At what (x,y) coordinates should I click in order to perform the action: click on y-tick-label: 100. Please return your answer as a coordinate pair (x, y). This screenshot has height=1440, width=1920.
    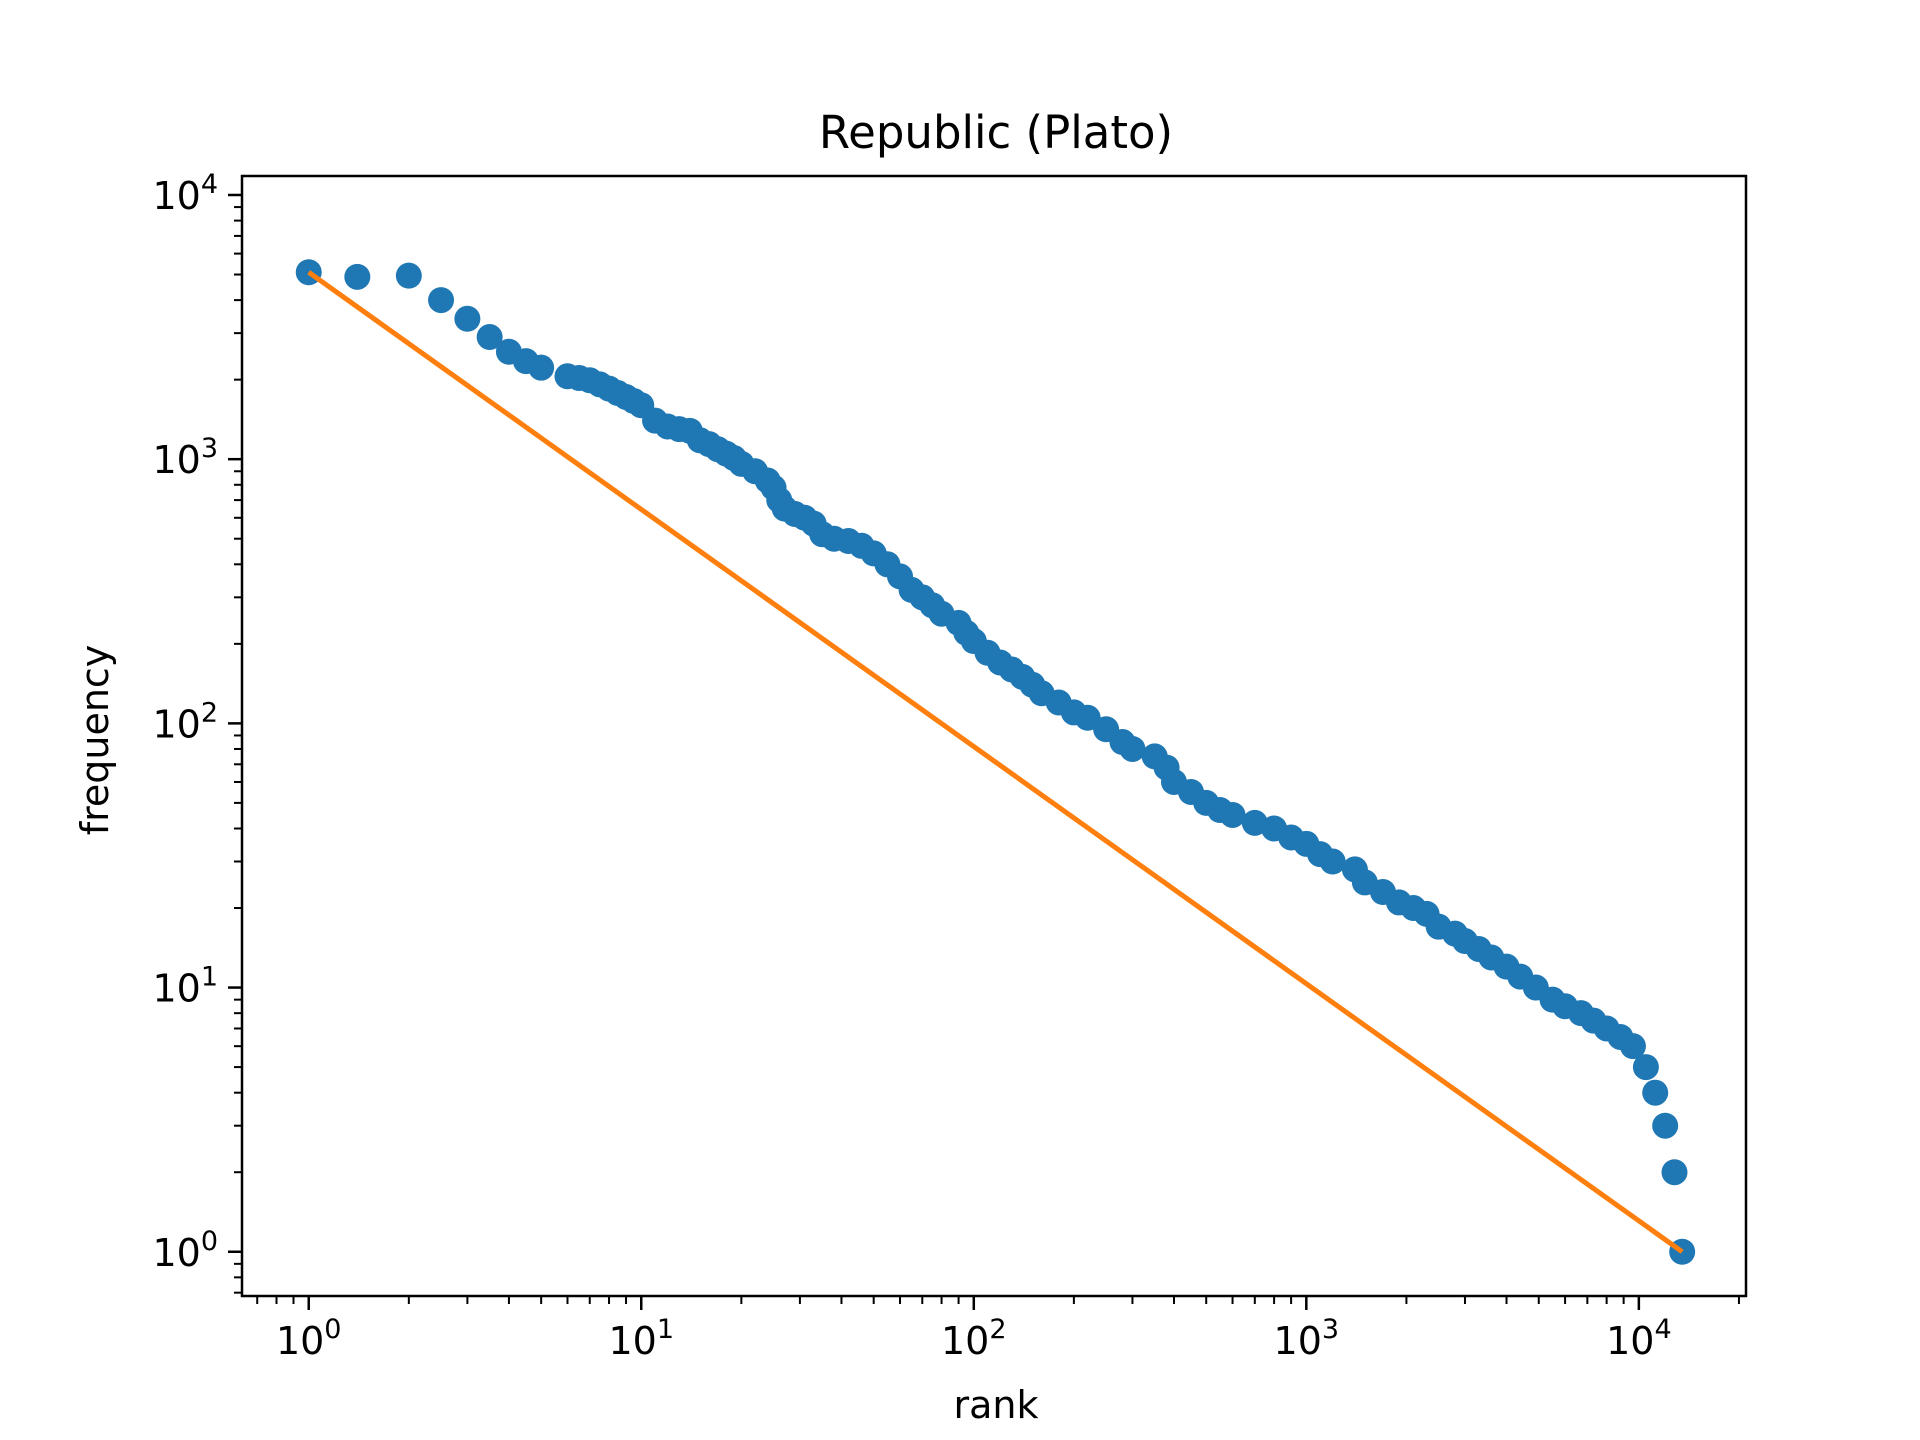
    Looking at the image, I should click on (185, 1250).